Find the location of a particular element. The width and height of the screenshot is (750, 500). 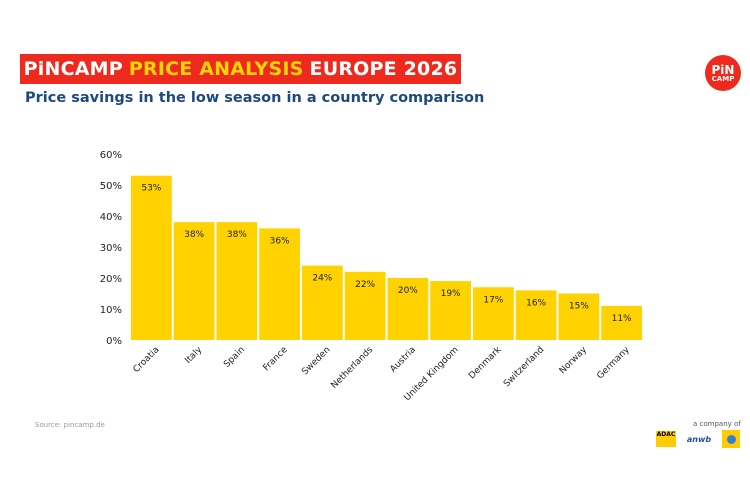

x-tick-label: Italy is located at coordinates (193, 355).